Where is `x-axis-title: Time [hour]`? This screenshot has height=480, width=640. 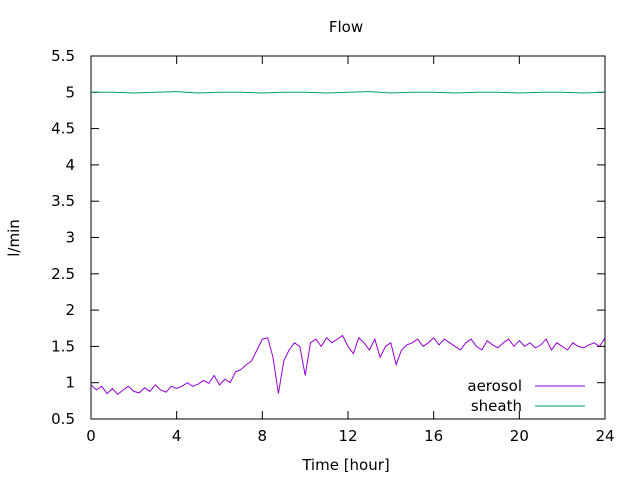 x-axis-title: Time [hour] is located at coordinates (345, 465).